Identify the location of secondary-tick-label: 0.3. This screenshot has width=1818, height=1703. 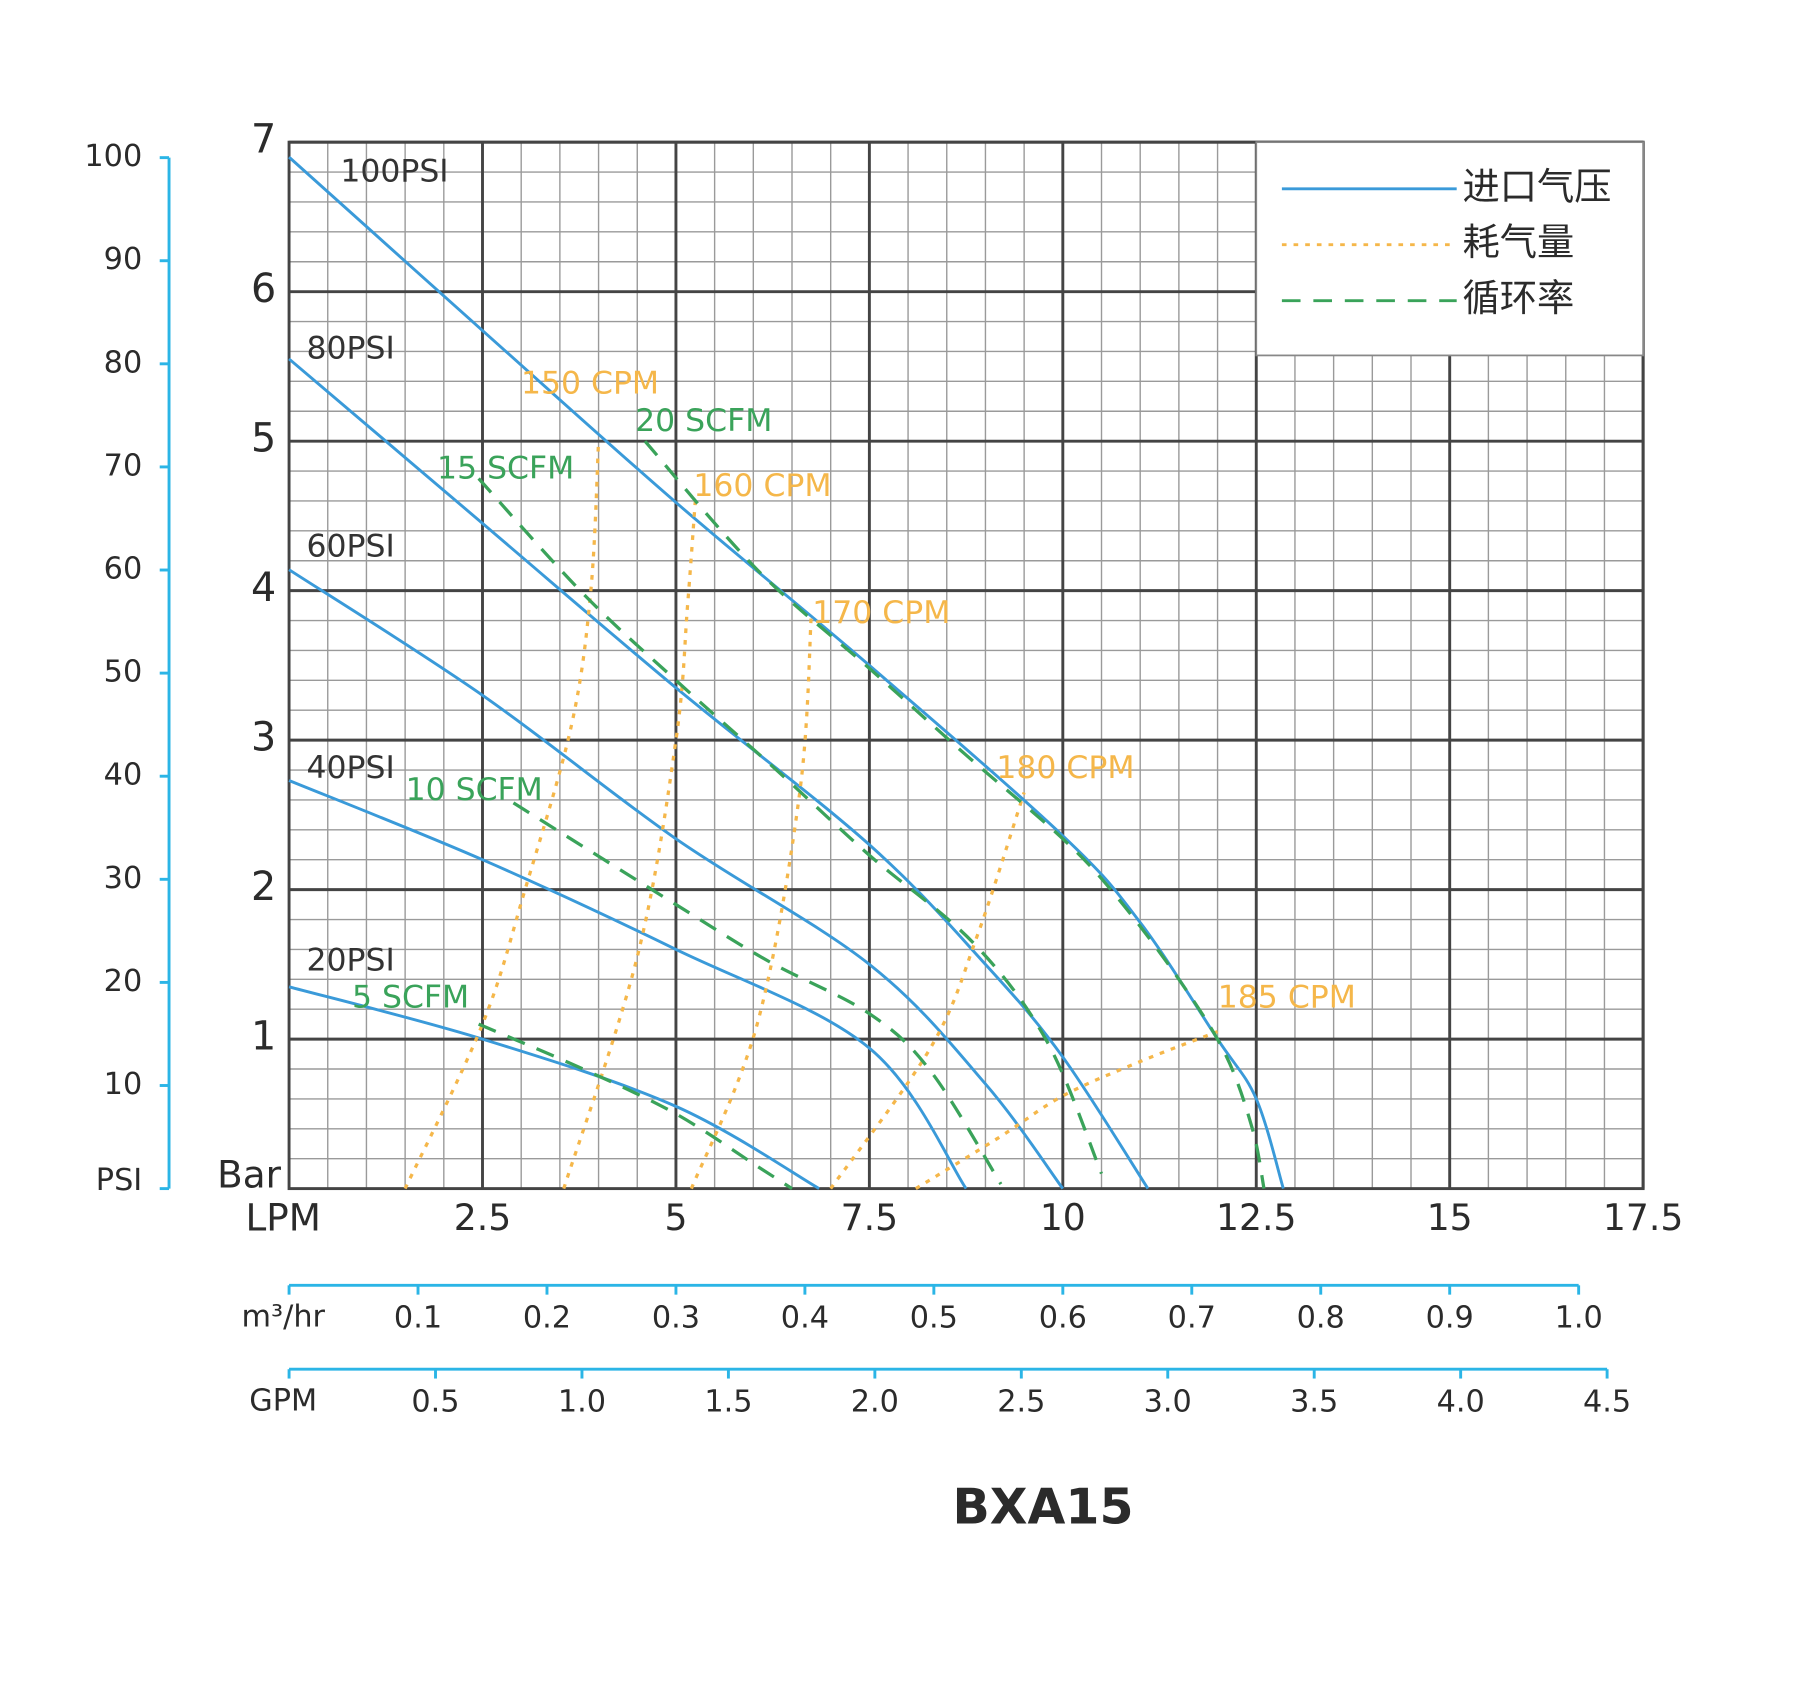
(676, 1318).